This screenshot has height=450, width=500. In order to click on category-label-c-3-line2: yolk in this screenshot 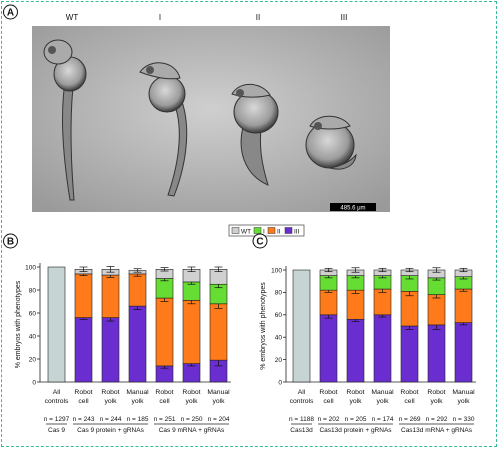, I will do `click(382, 401)`.